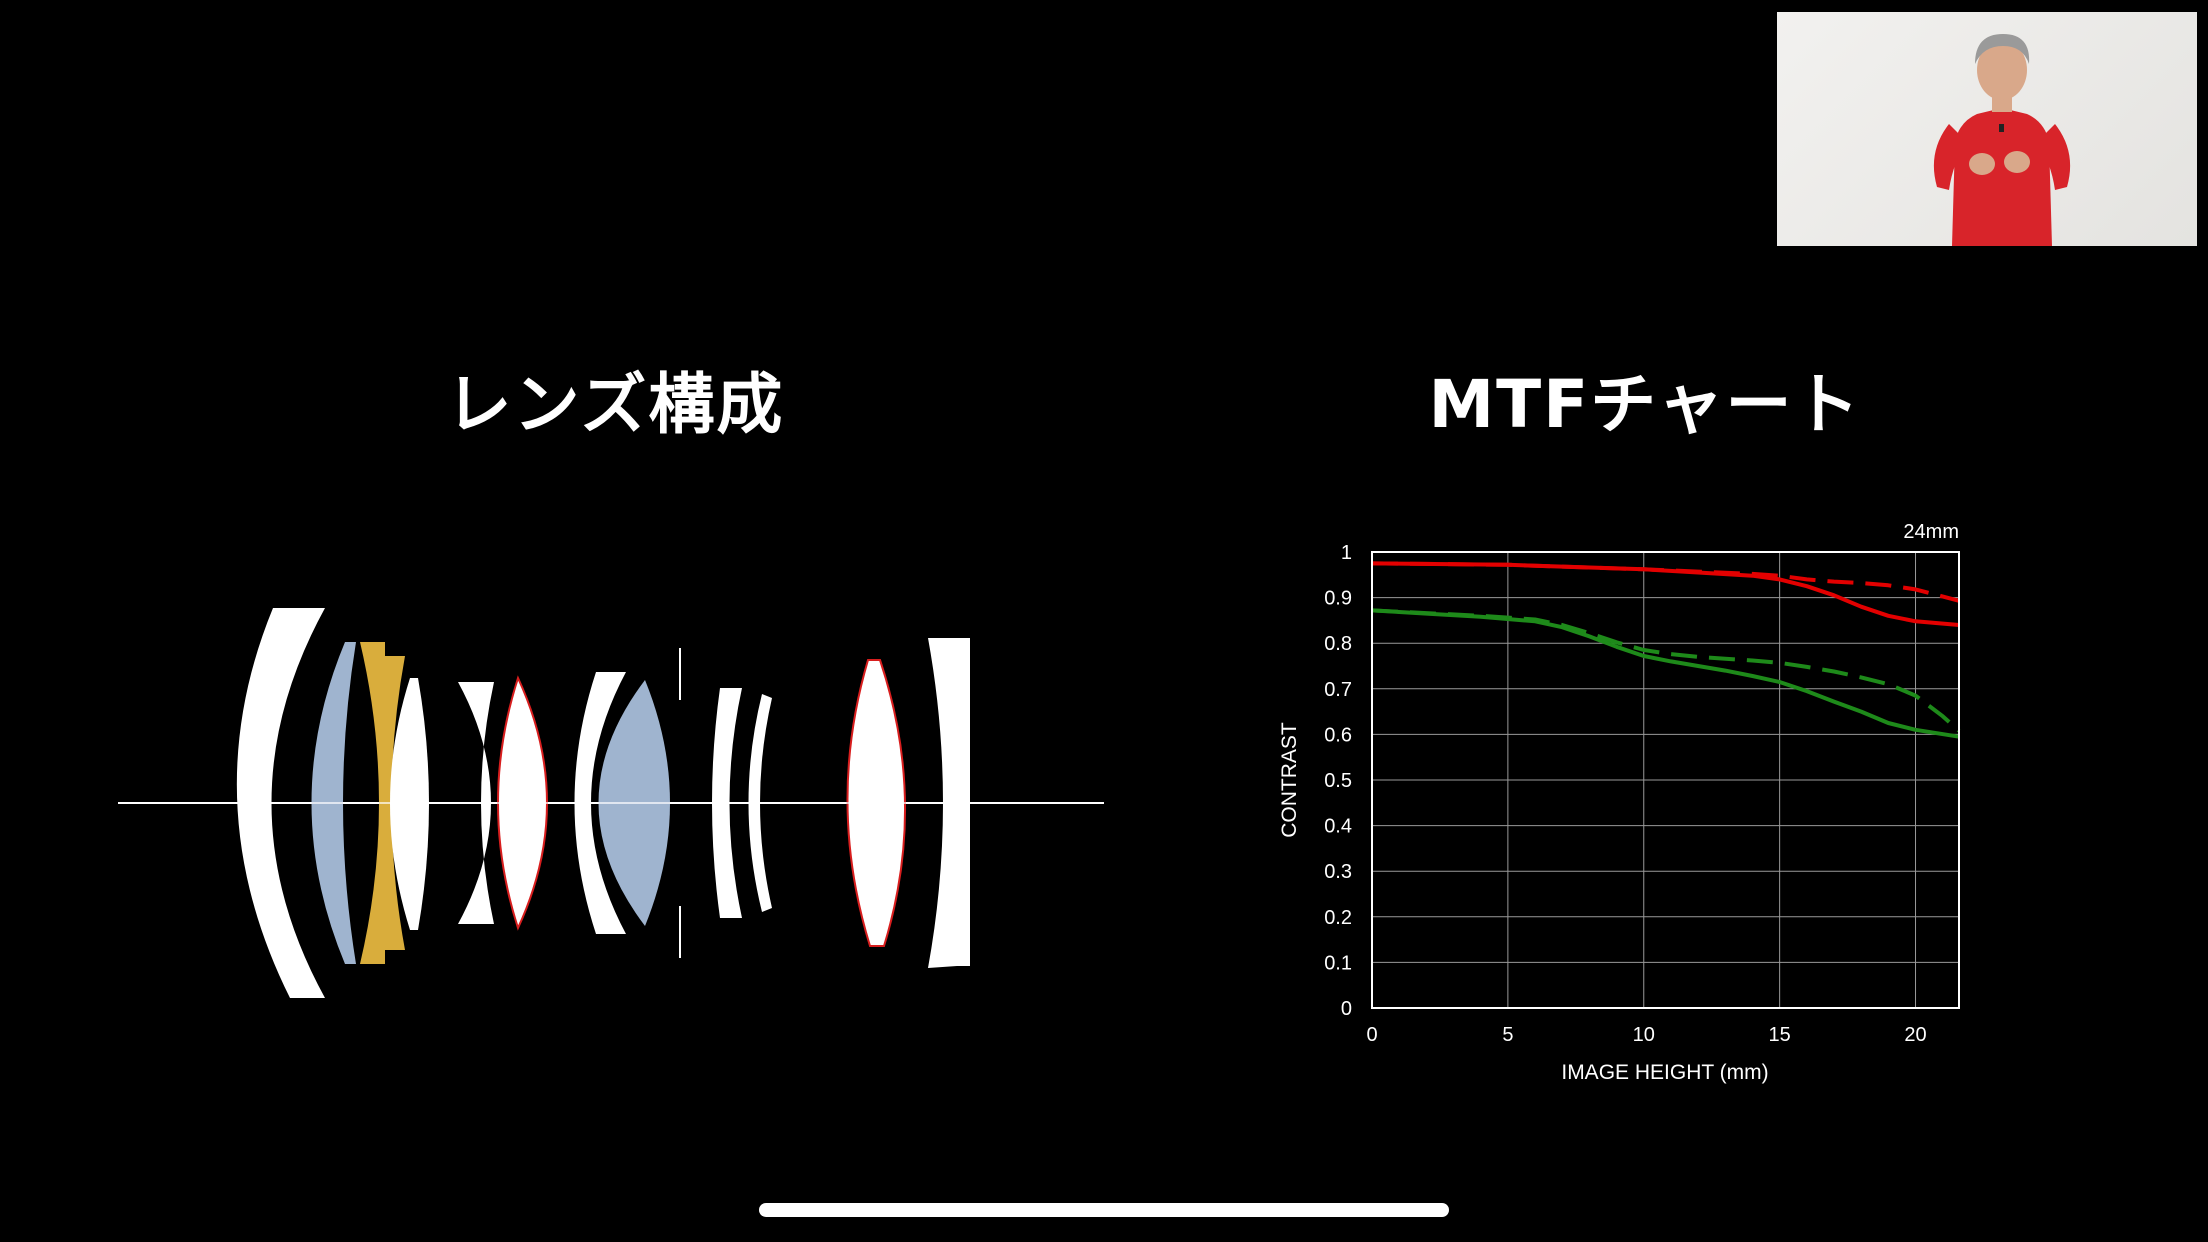  I want to click on lens-construction-diagram, so click(611, 803).